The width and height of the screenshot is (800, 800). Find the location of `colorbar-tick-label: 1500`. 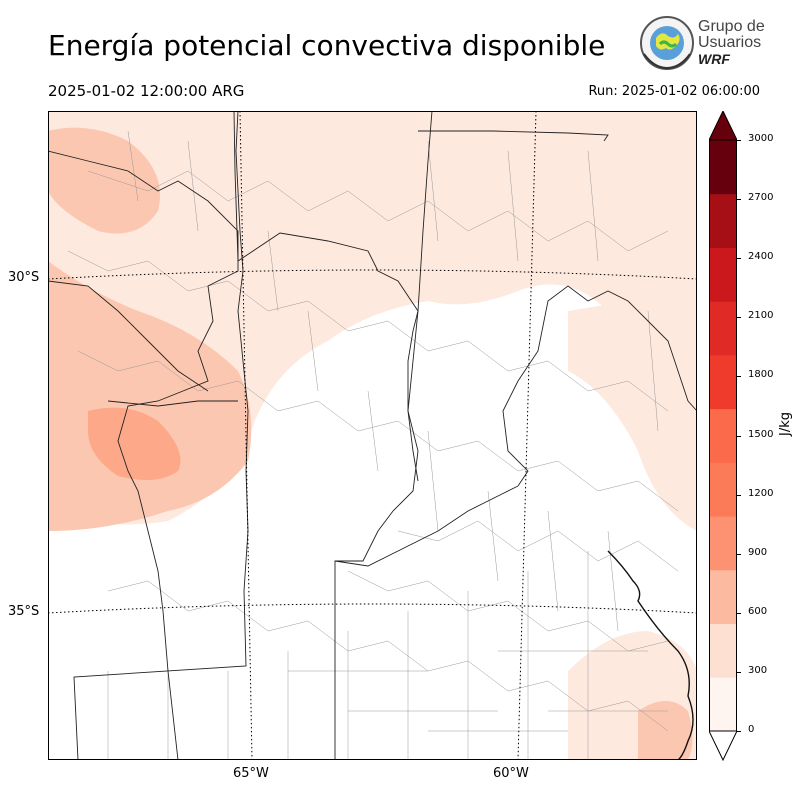

colorbar-tick-label: 1500 is located at coordinates (761, 434).